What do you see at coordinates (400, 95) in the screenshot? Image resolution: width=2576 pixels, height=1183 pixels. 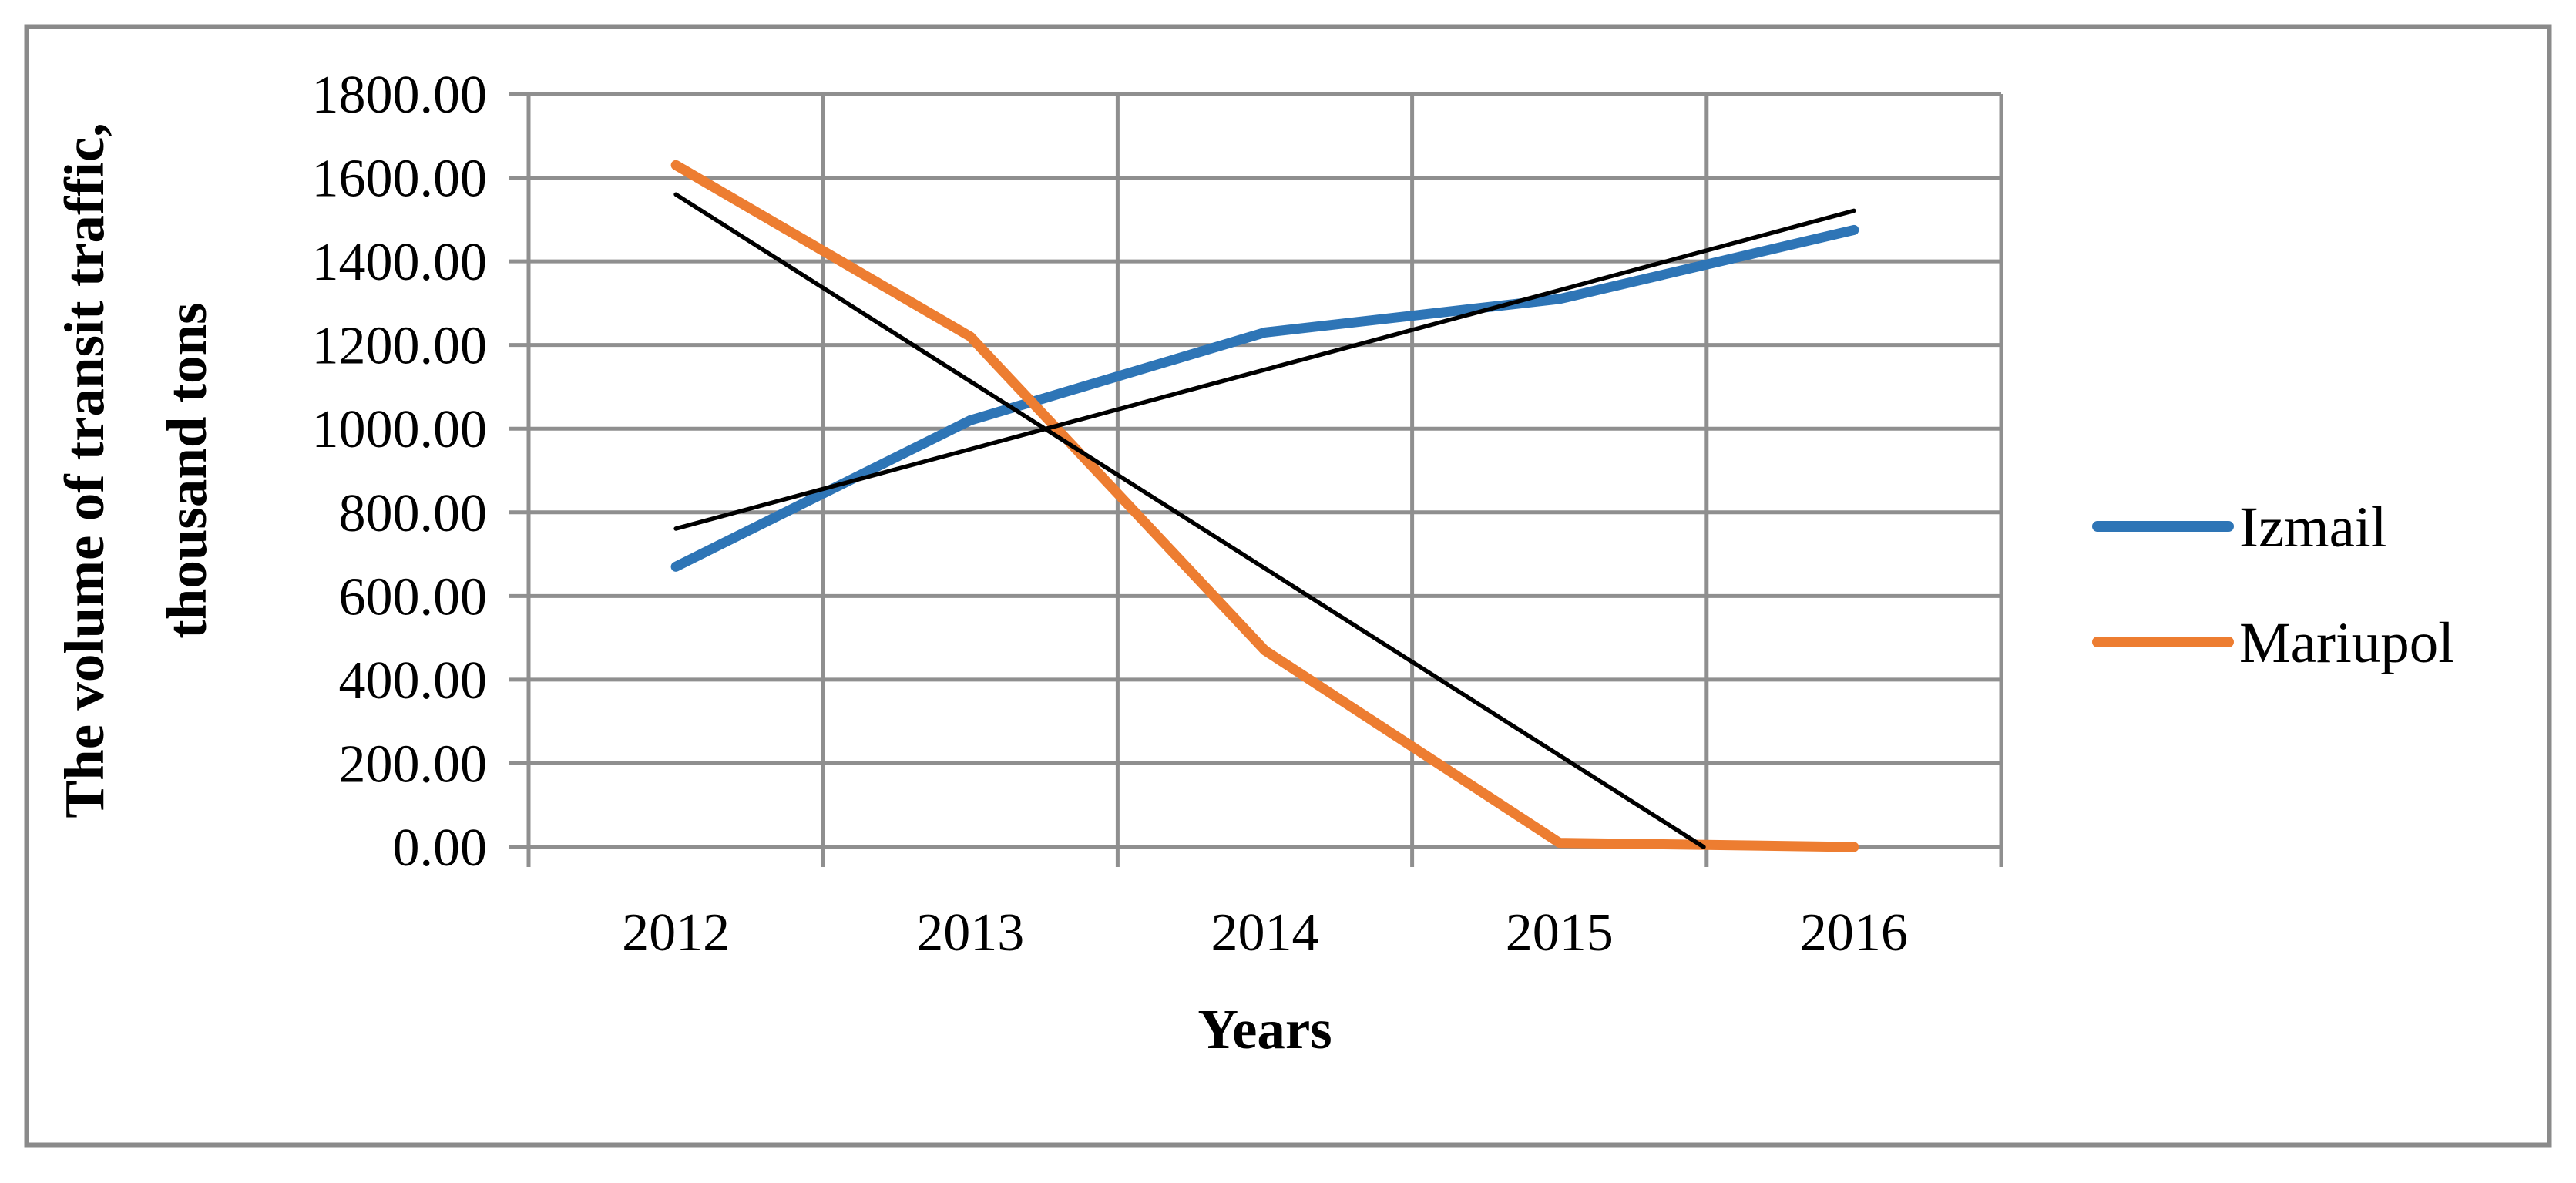 I see `y-tick-label: 1800.00` at bounding box center [400, 95].